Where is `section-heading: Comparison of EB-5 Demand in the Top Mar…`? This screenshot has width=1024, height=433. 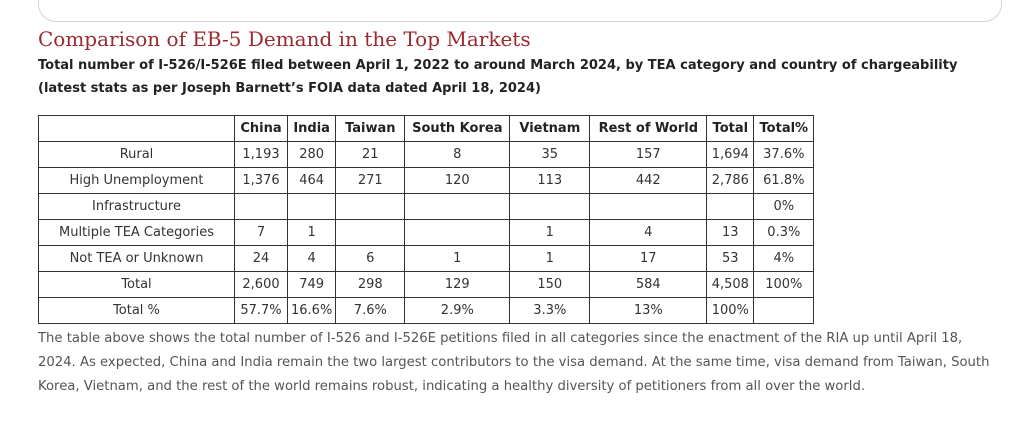 section-heading: Comparison of EB-5 Demand in the Top Mar… is located at coordinates (284, 39).